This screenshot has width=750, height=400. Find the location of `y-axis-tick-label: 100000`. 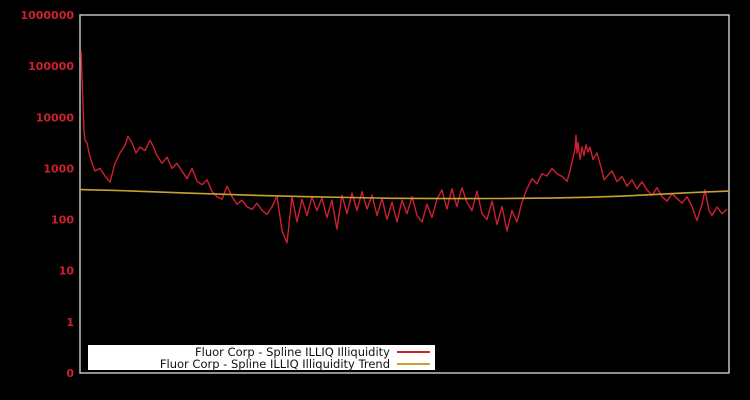

y-axis-tick-label: 100000 is located at coordinates (51, 66).